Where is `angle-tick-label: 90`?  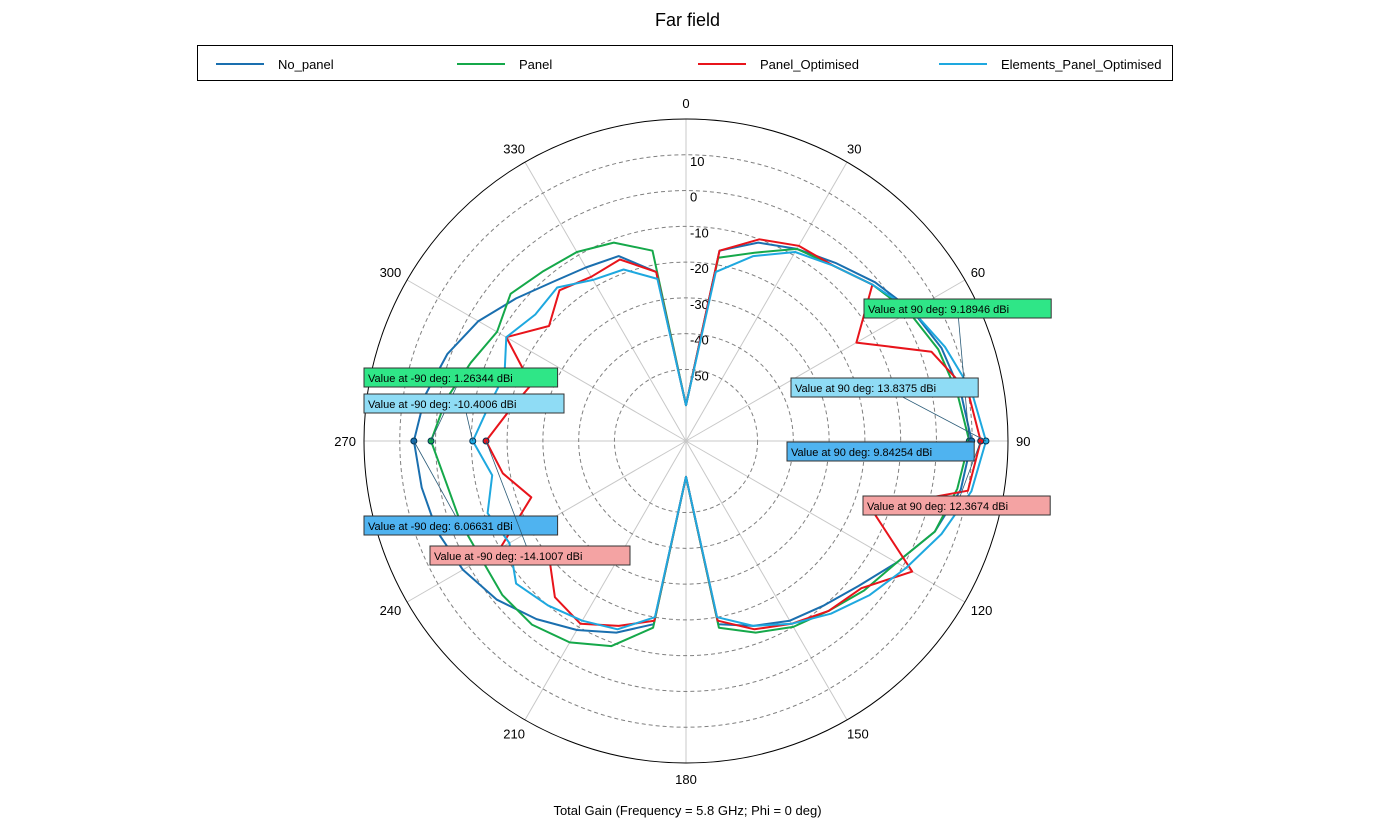 angle-tick-label: 90 is located at coordinates (1023, 441).